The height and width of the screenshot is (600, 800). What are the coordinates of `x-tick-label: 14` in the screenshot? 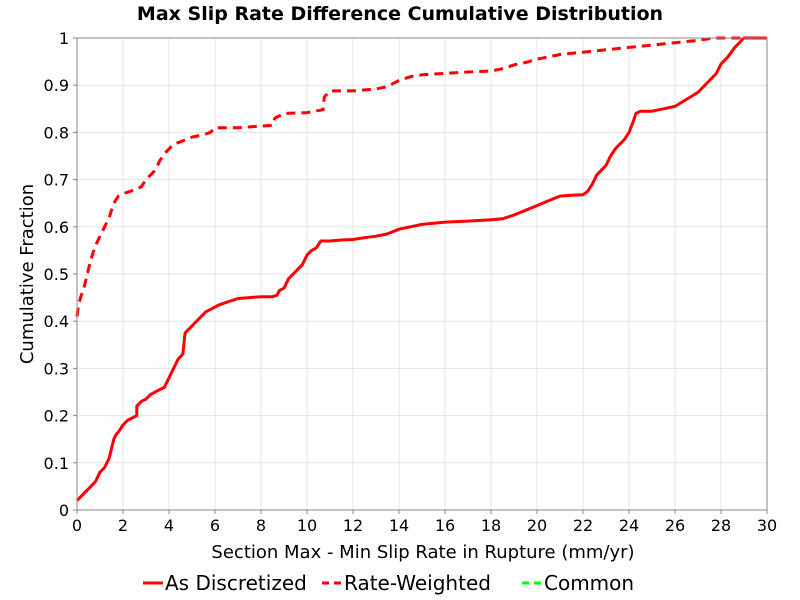 It's located at (399, 525).